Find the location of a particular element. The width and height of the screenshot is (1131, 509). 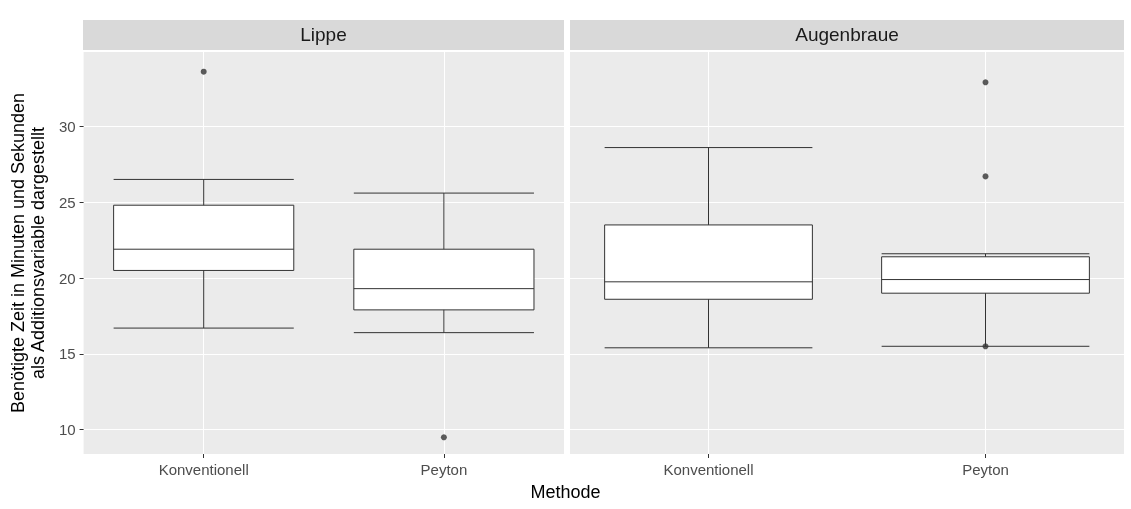

y-tick-label: 30 is located at coordinates (67, 126).